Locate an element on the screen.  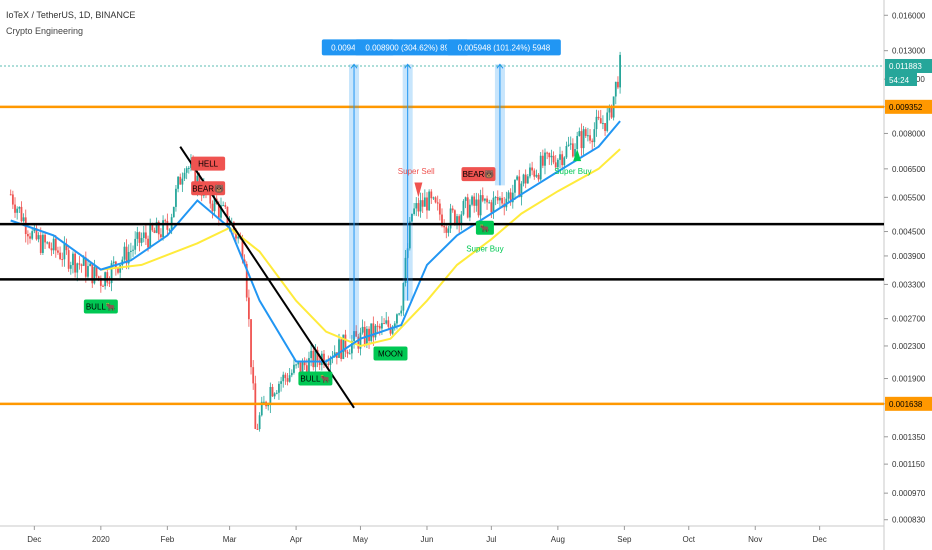
time-tick-label: Dec is located at coordinates (820, 539).